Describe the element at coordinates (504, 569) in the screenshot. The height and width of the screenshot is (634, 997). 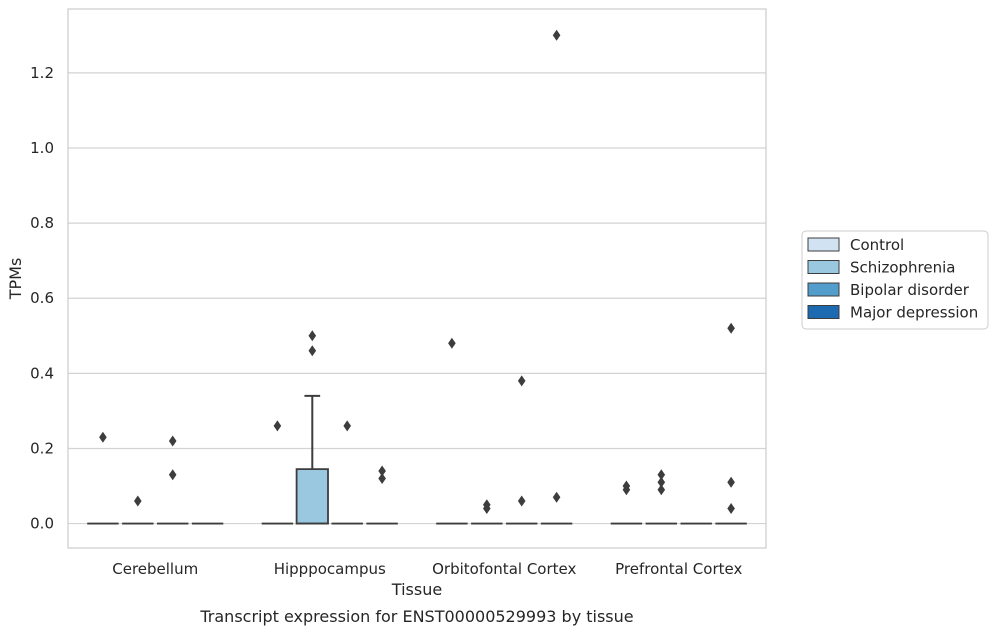
I see `x-tick-label: Orbitofontal Cortex` at that location.